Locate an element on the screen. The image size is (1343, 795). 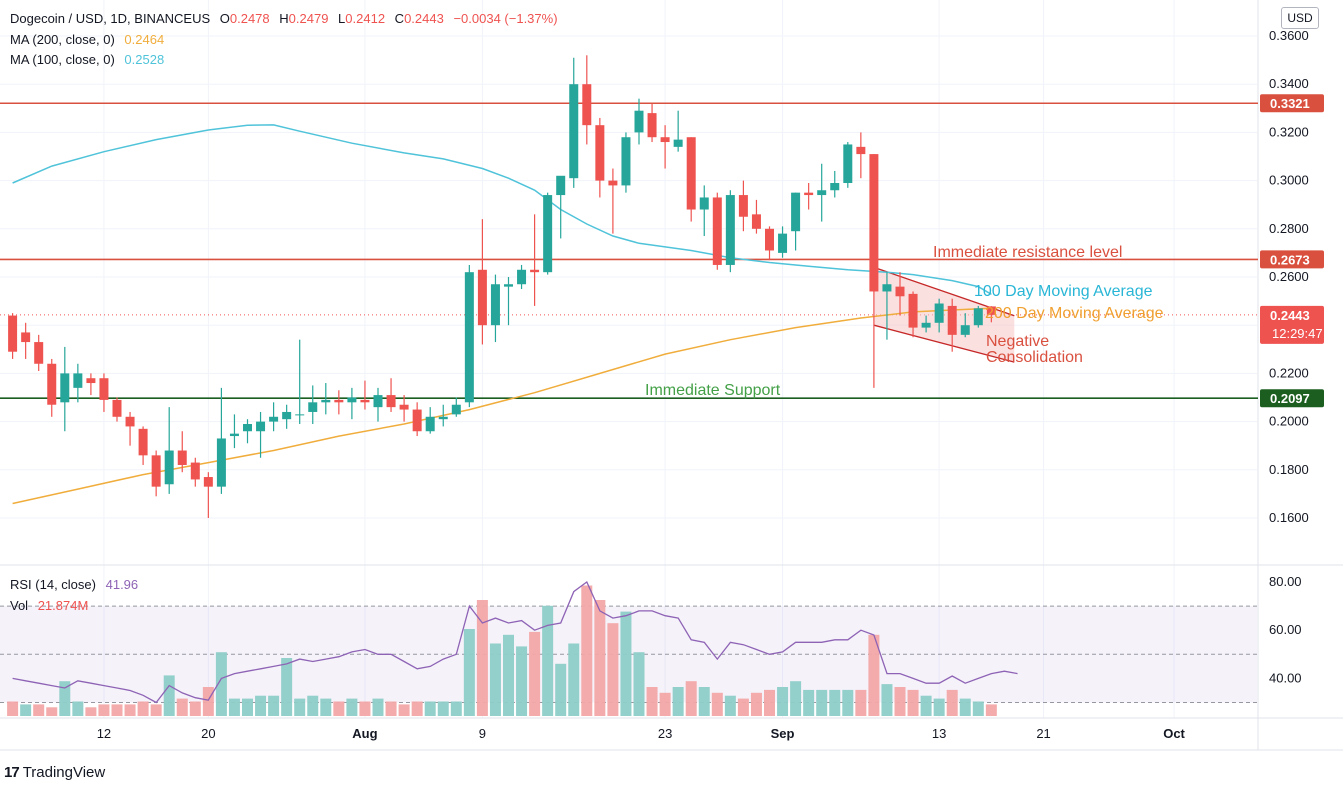
current-price-label-countdown: 12:29:47 is located at coordinates (1297, 333).